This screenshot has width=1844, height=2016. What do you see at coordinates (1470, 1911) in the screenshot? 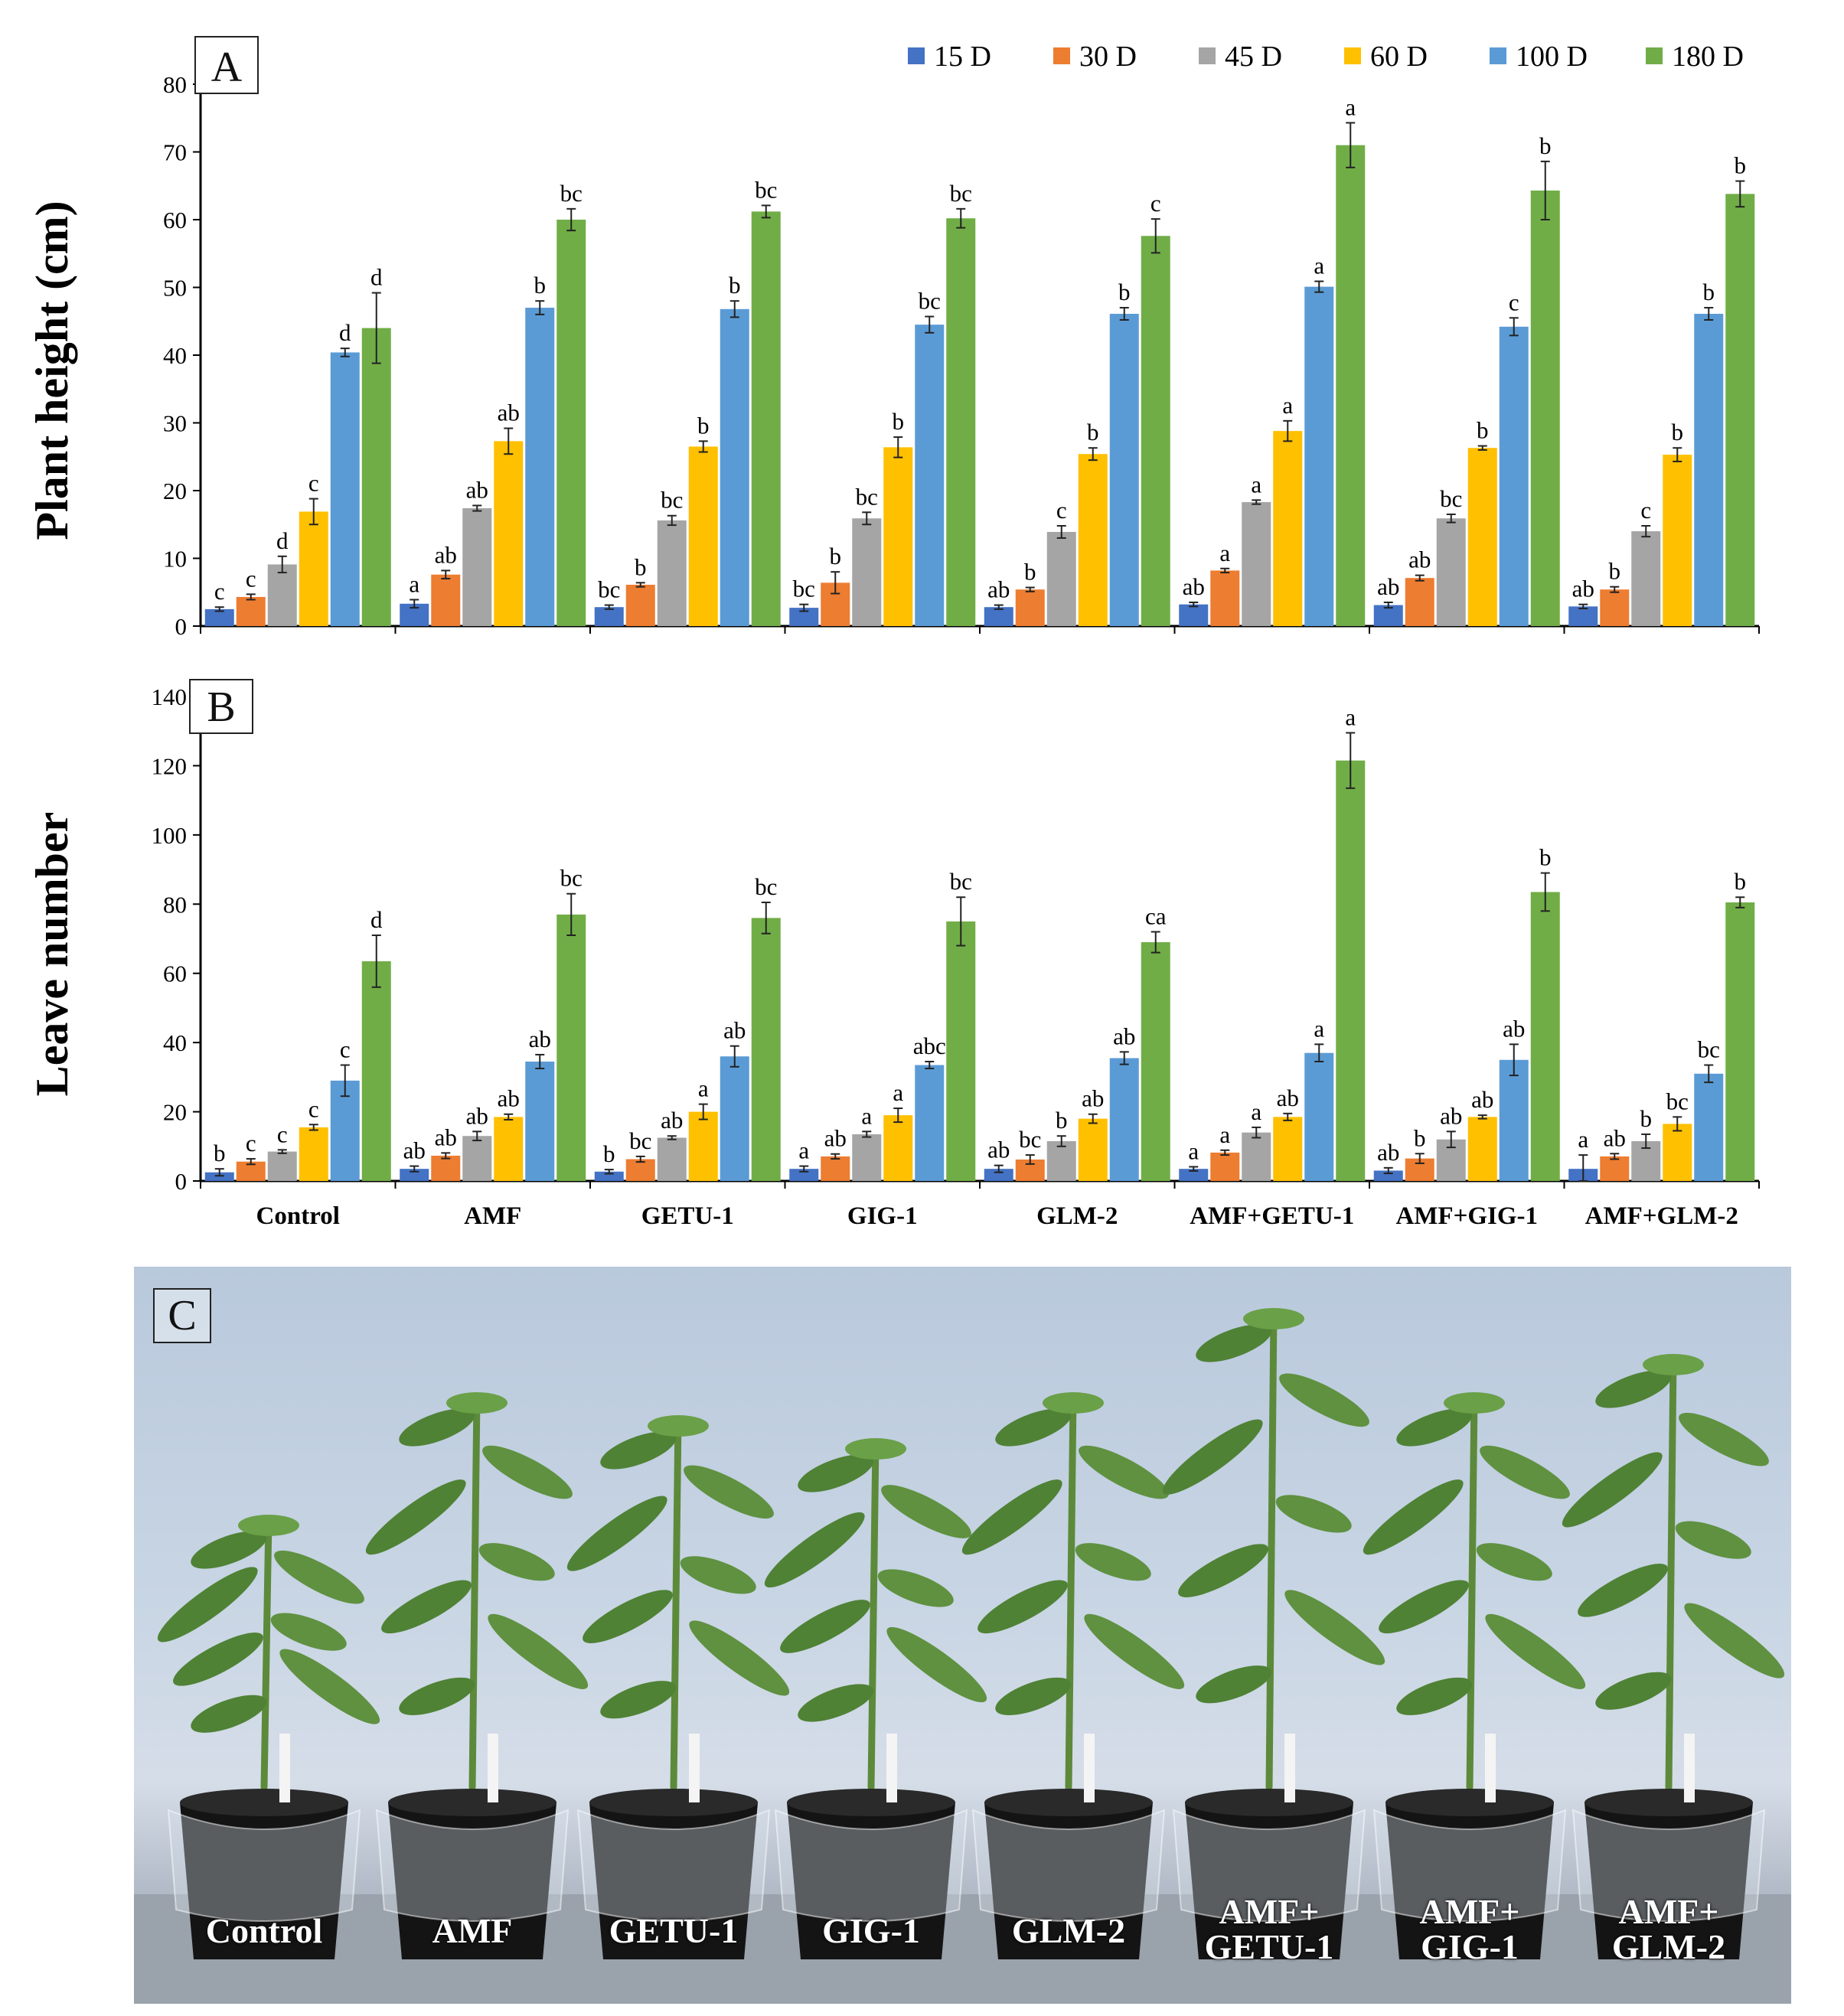
I see `pot-label-line: AMF+` at bounding box center [1470, 1911].